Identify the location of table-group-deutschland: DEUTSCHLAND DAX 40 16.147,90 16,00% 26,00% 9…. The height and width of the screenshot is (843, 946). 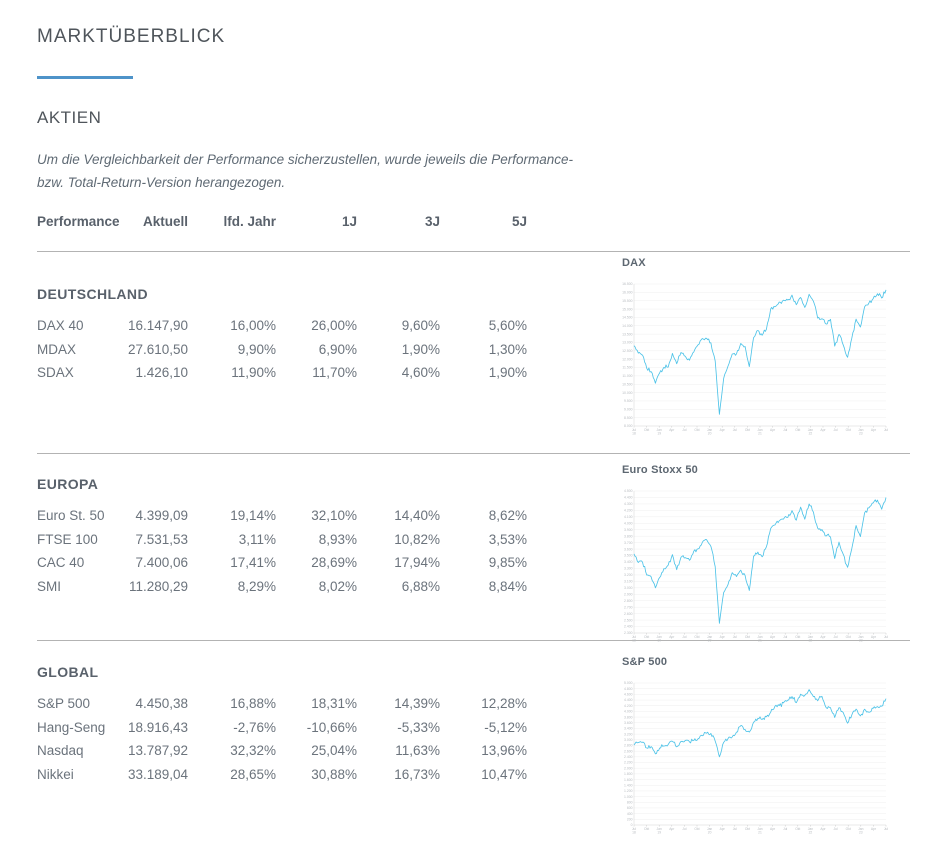
(282, 335).